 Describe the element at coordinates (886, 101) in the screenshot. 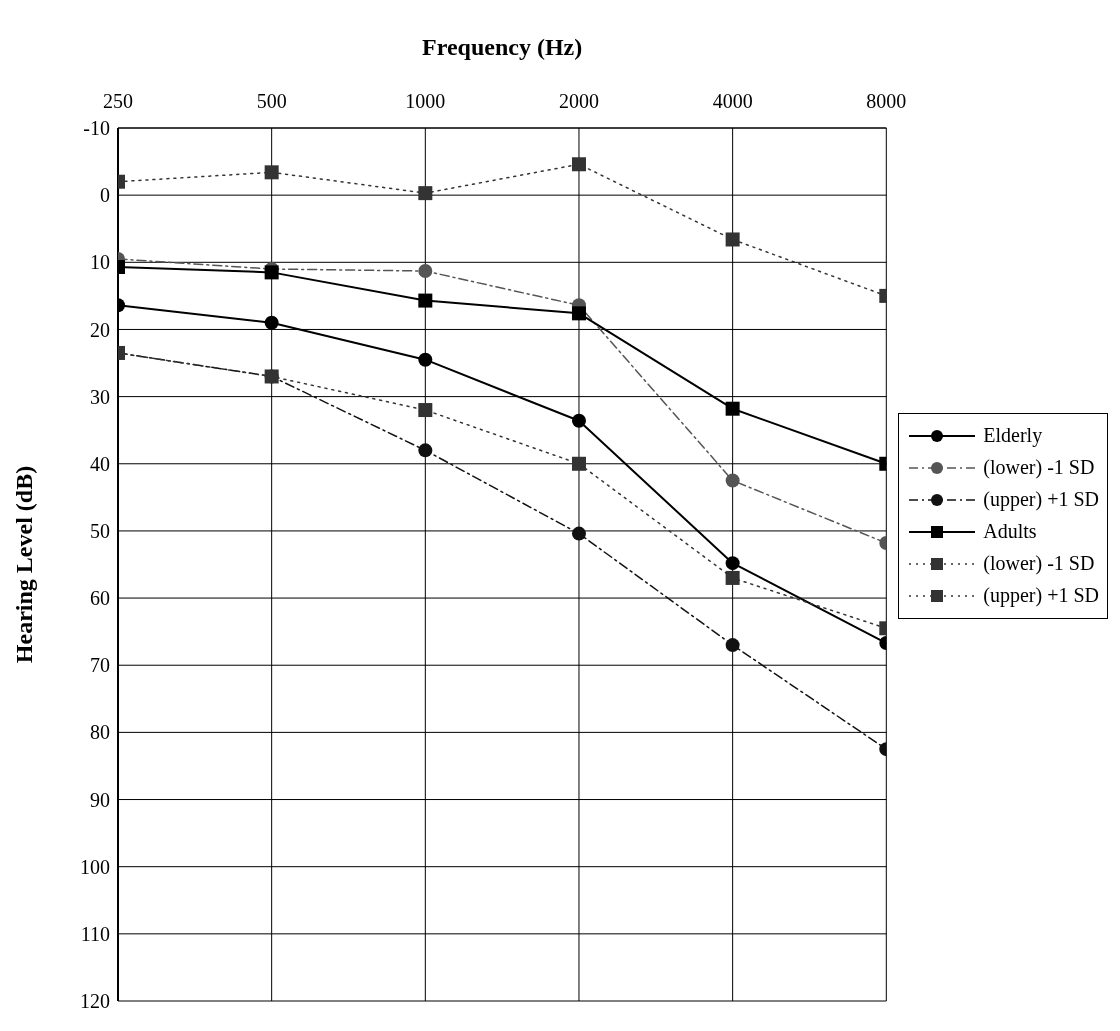

I see `x-tick-label: 8000` at that location.